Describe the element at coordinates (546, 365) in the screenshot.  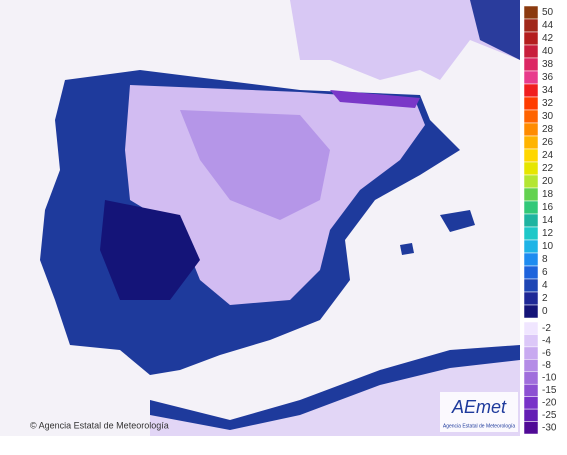
I see `legend-label: -8` at that location.